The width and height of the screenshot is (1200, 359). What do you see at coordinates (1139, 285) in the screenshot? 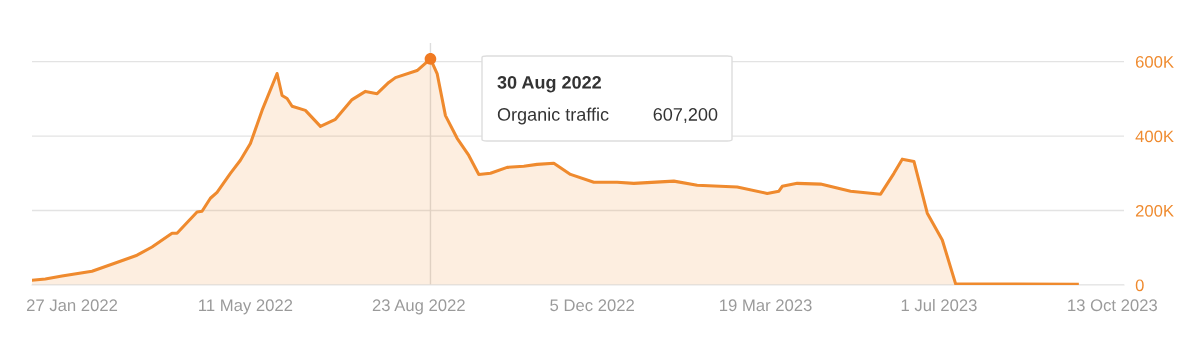
I see `y-tick-label: 0` at bounding box center [1139, 285].